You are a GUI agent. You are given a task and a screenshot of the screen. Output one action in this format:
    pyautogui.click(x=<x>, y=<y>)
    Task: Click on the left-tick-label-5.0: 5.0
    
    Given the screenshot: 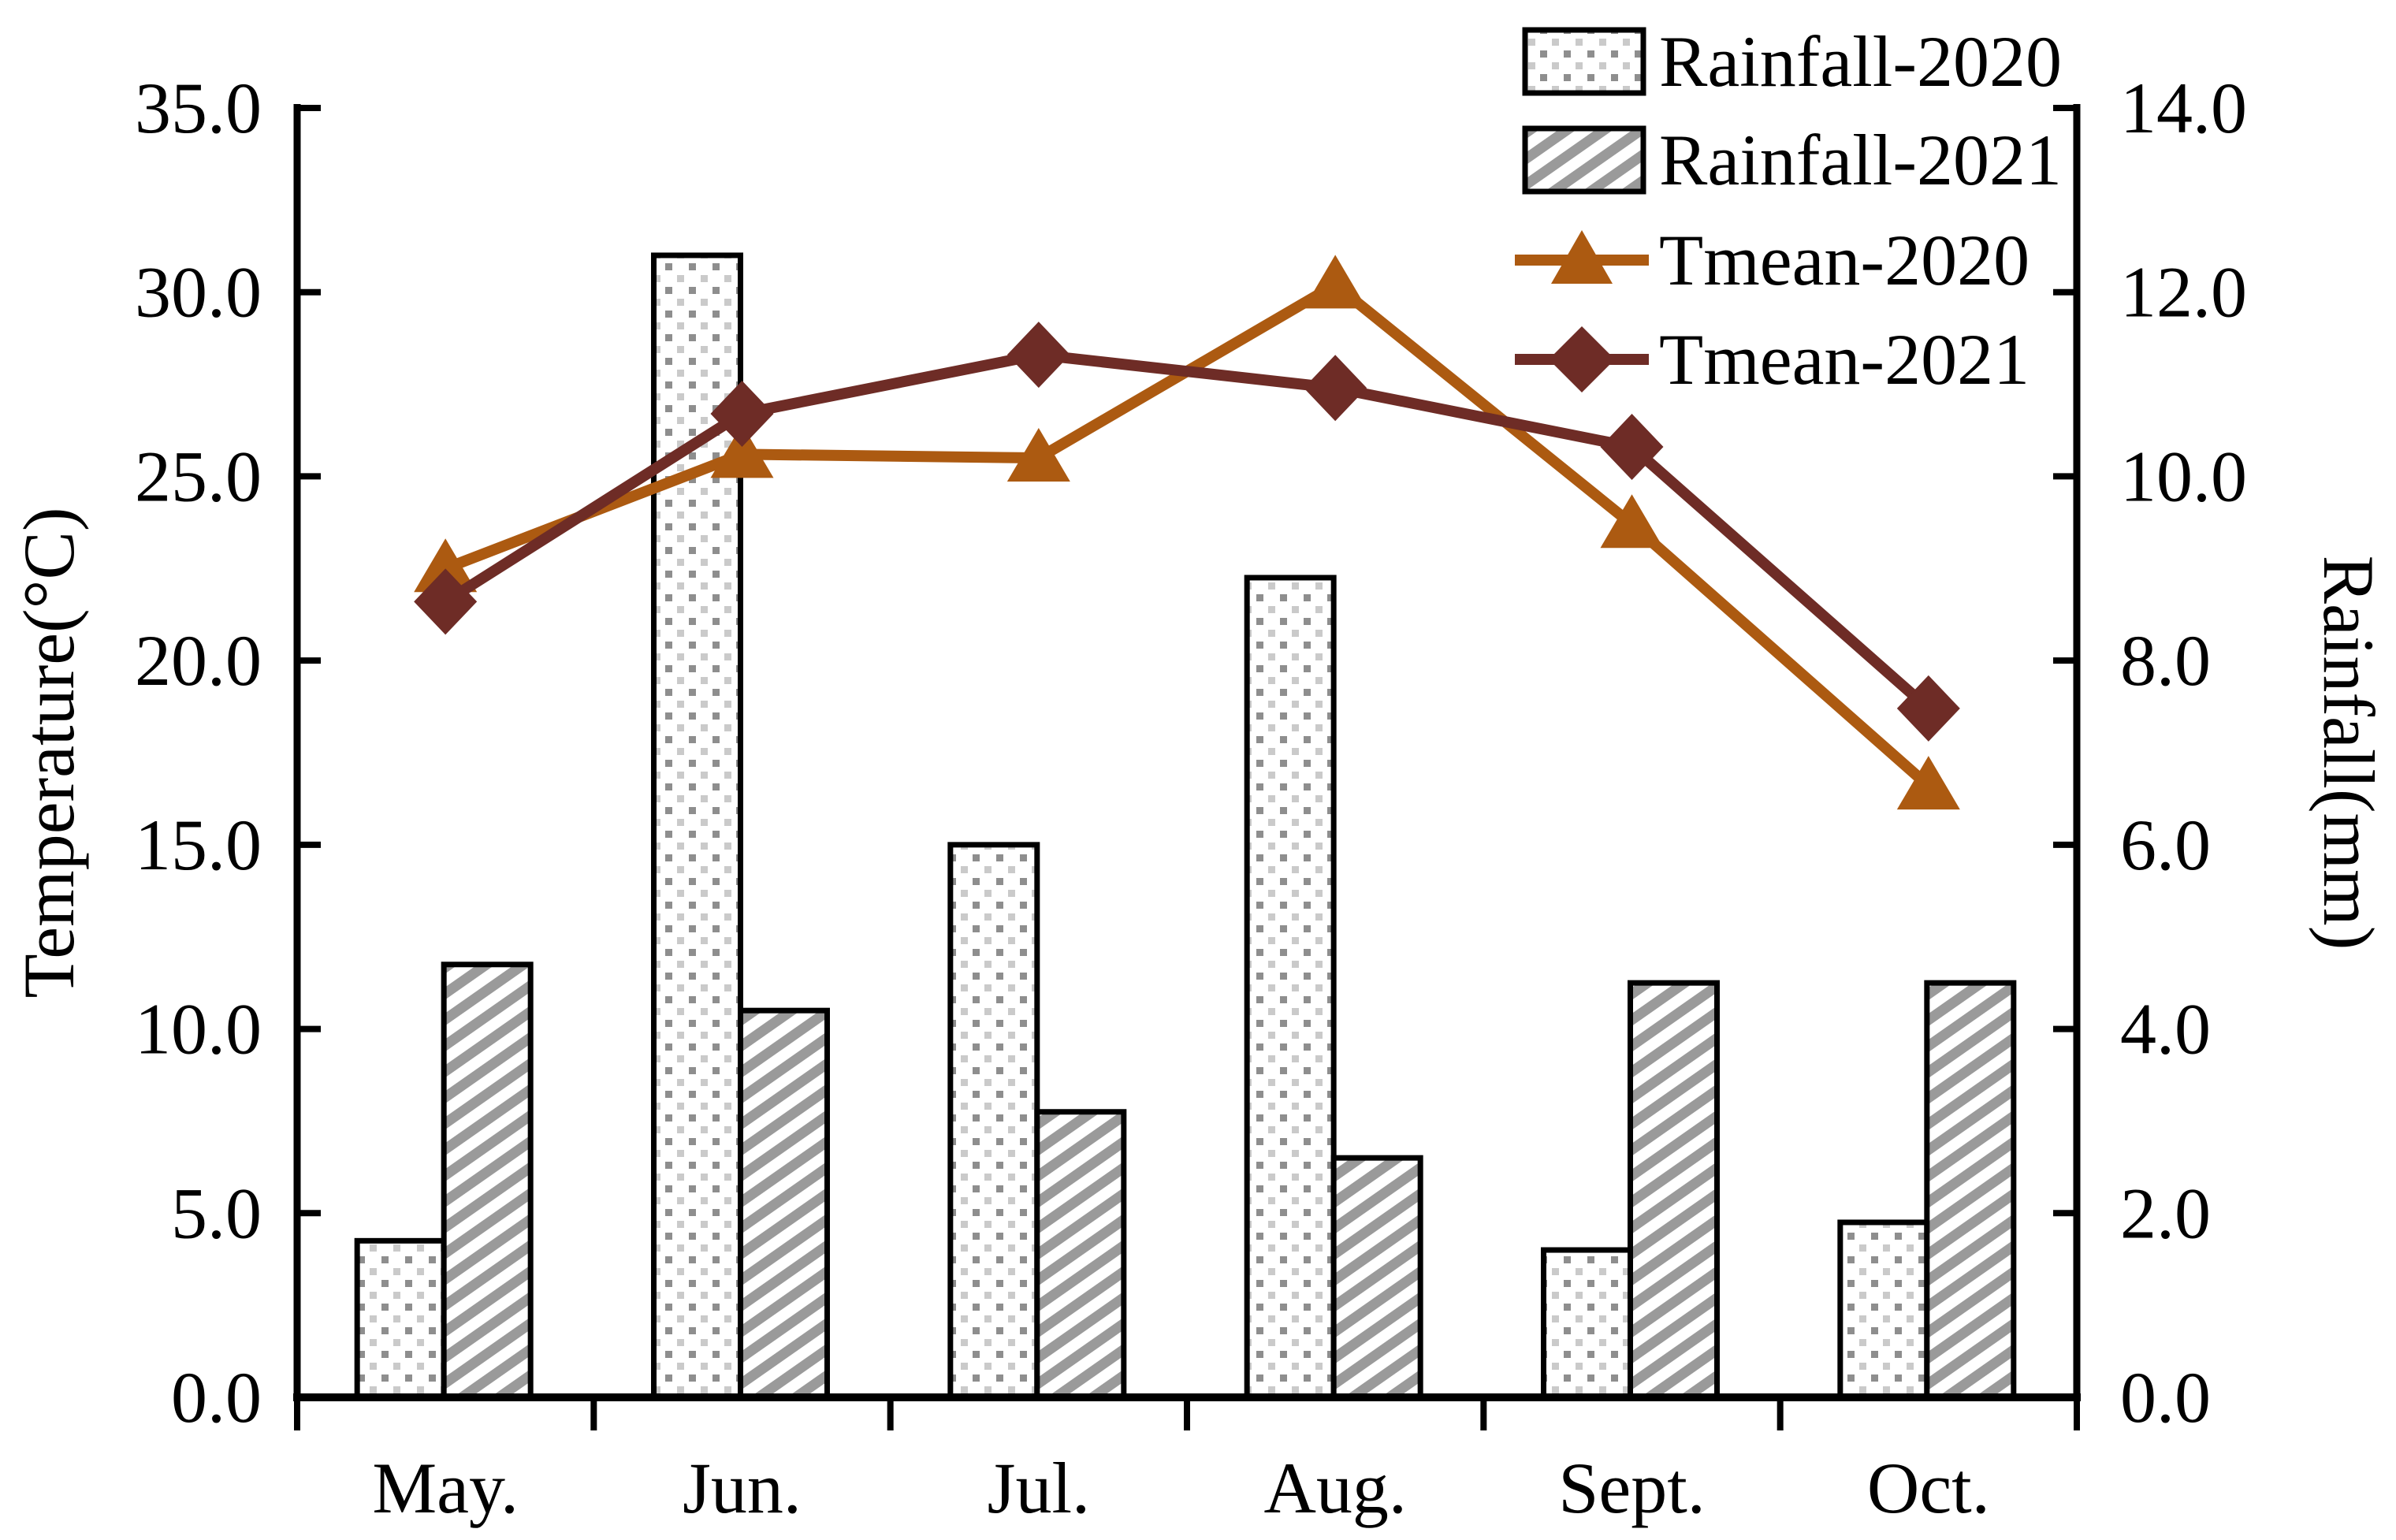 What is the action you would take?
    pyautogui.click(x=216, y=1213)
    